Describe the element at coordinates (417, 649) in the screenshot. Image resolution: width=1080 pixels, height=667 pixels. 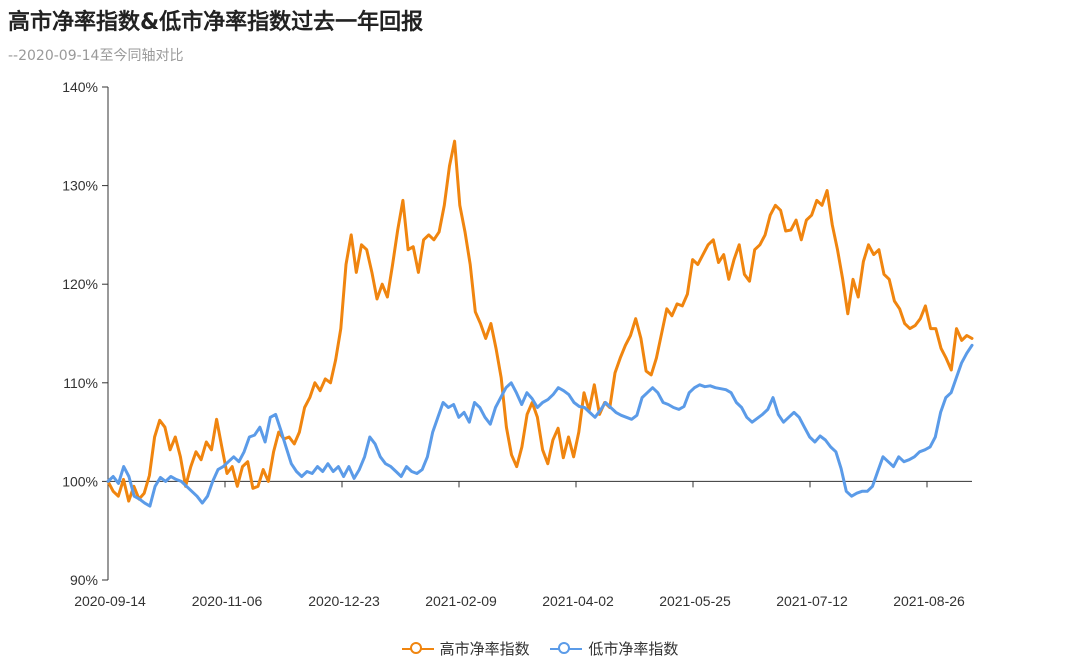
I see `legend-marker-high-pb` at that location.